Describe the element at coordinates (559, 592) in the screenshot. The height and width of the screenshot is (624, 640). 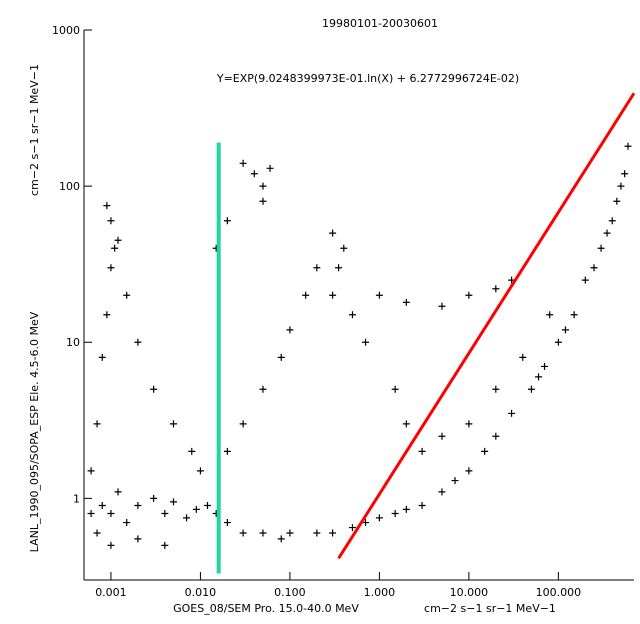
I see `x-tick-label: 100.000` at that location.